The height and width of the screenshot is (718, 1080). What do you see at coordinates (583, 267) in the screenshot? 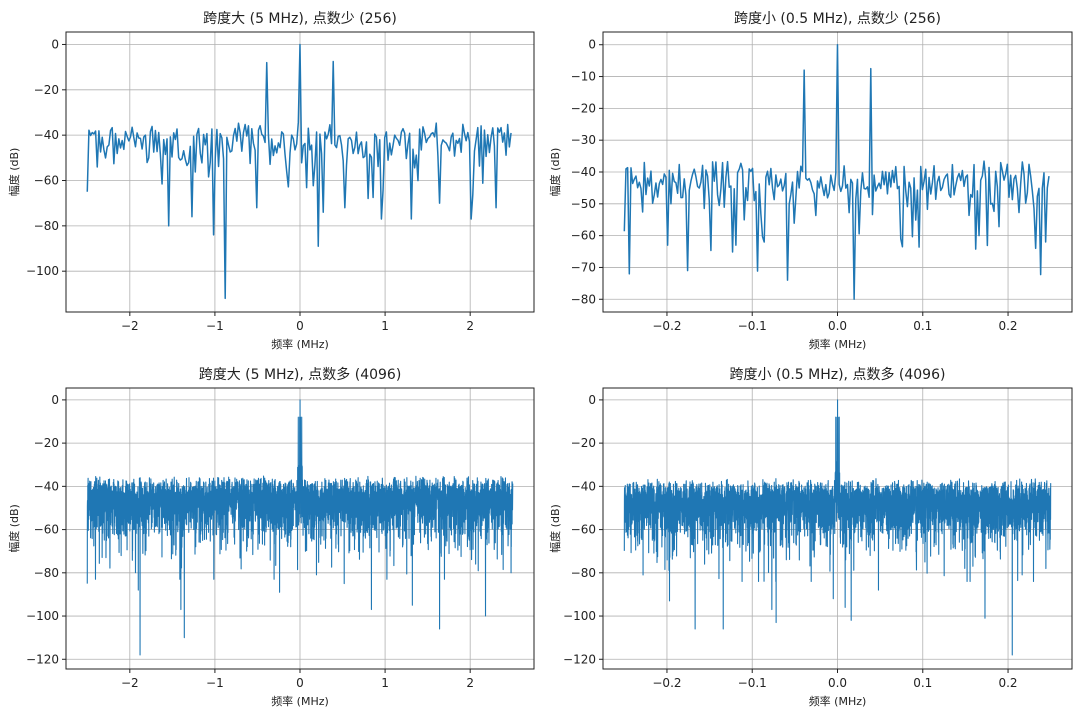
I see `y-tick-label: −70` at bounding box center [583, 267].